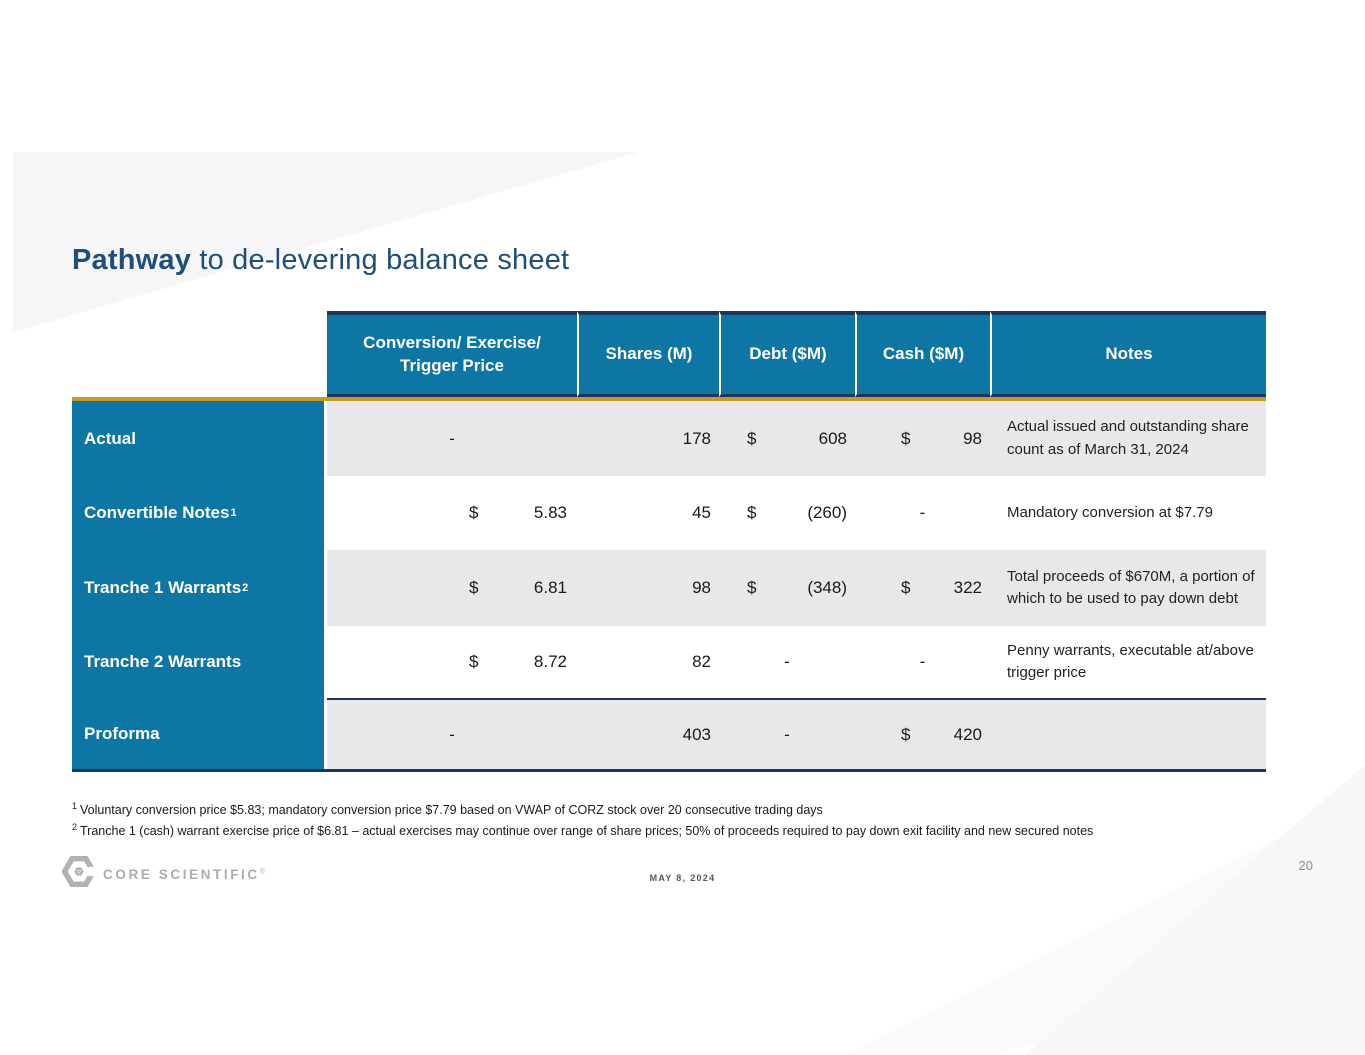 The image size is (1365, 1055). I want to click on row-label: Tranche 2 Warrants, so click(199, 662).